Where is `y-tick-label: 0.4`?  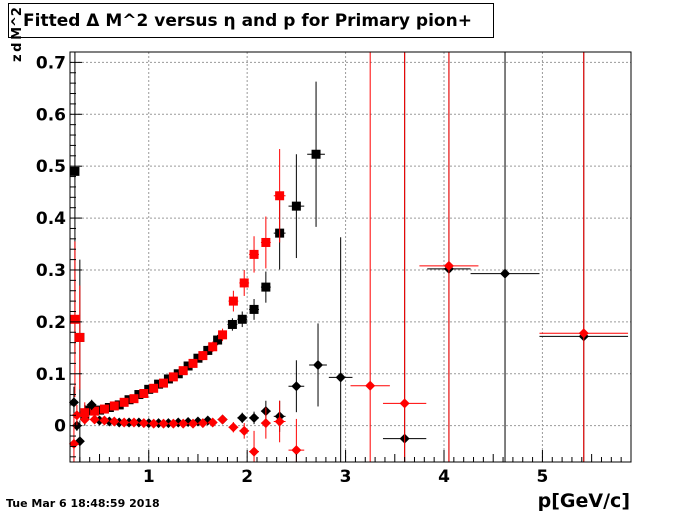 y-tick-label: 0.4 is located at coordinates (51, 219).